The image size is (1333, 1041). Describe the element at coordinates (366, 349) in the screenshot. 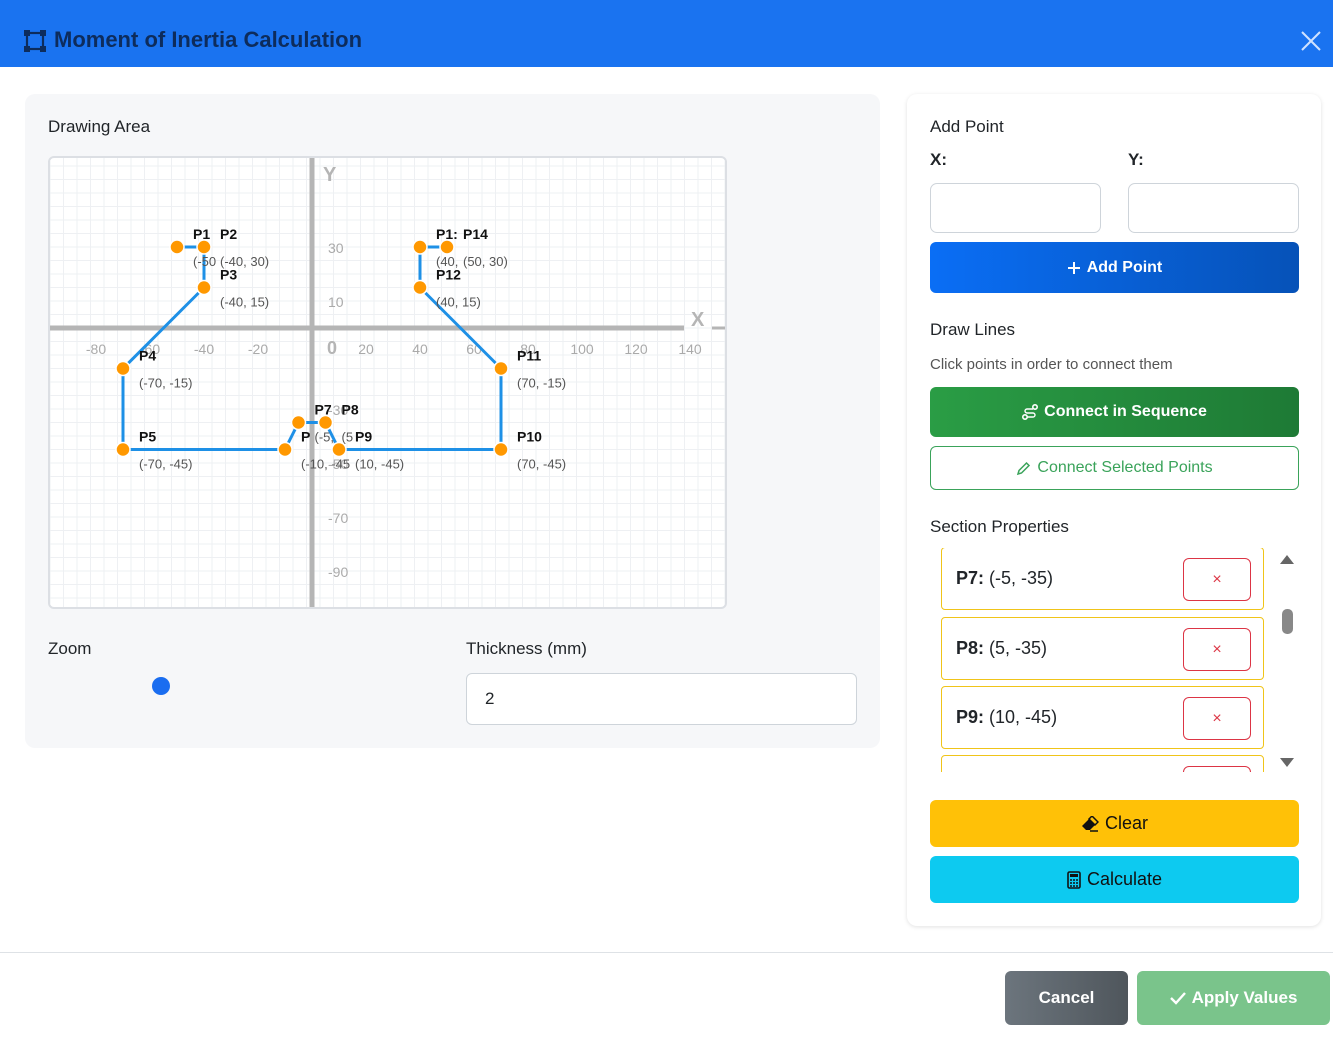

I see `x-tick-label: 20` at that location.